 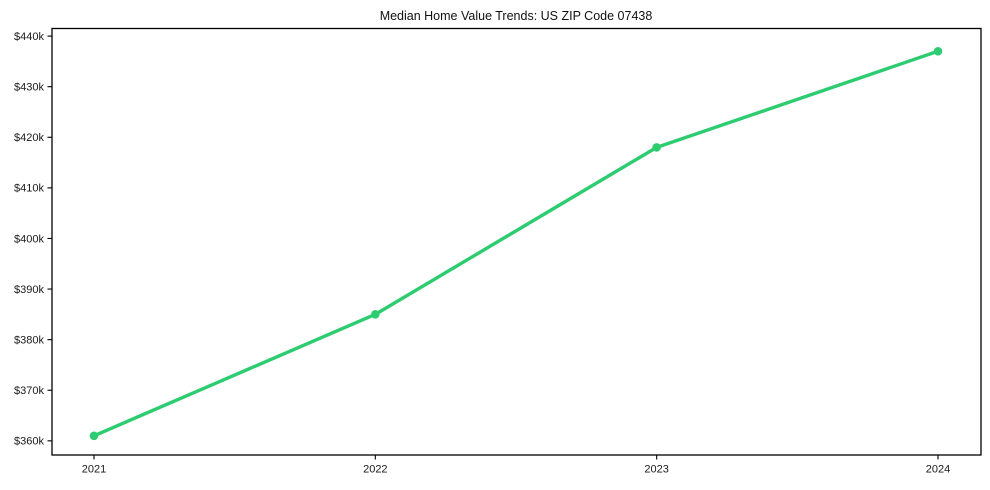 What do you see at coordinates (938, 470) in the screenshot?
I see `x-tick-label: 2024` at bounding box center [938, 470].